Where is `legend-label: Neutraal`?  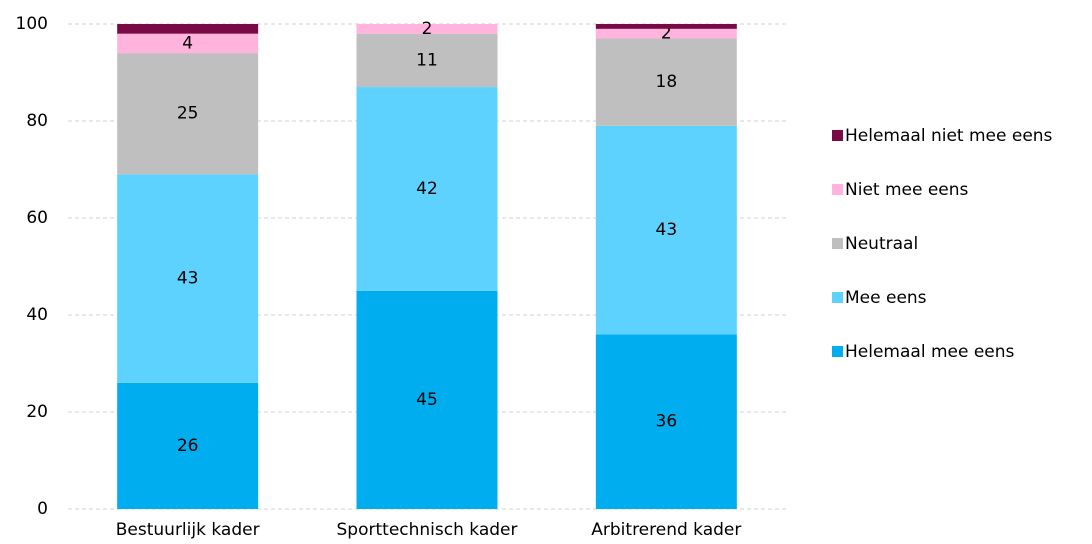
legend-label: Neutraal is located at coordinates (881, 244).